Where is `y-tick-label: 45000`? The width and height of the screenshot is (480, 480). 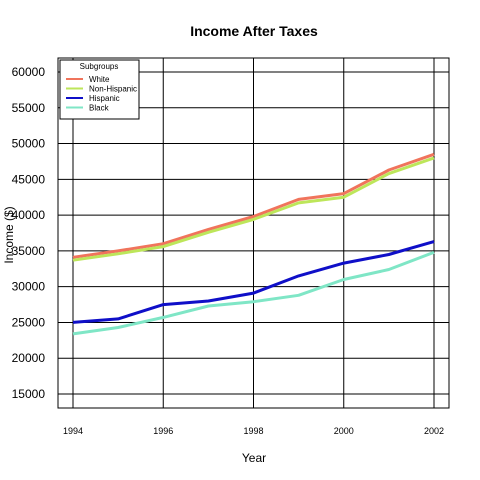 y-tick-label: 45000 is located at coordinates (29, 179).